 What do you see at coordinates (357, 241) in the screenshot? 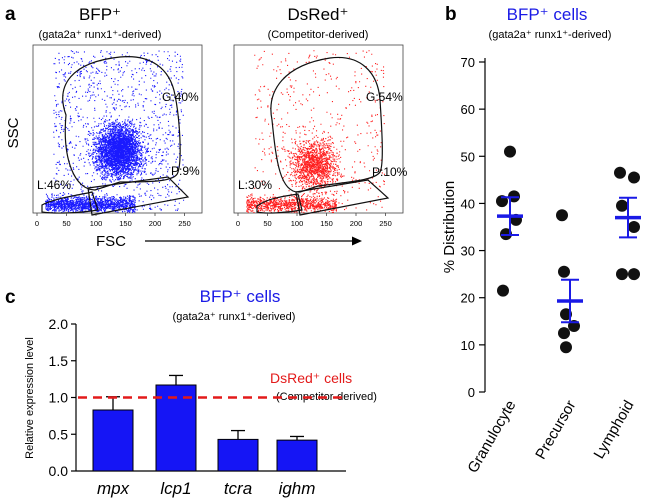
I see `facs-arrow-head` at bounding box center [357, 241].